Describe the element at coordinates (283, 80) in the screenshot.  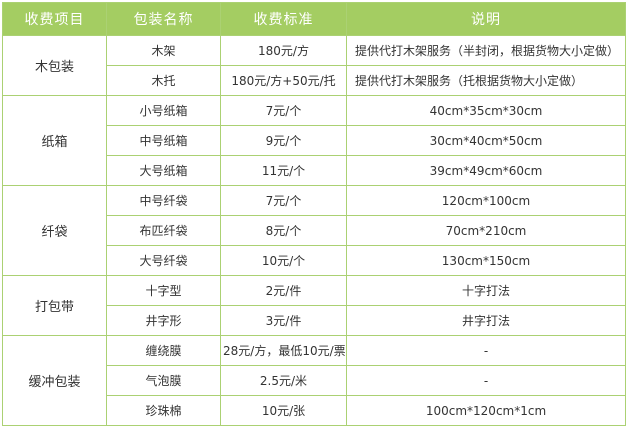
I see `price-cell: 180元/方+50元/托` at that location.